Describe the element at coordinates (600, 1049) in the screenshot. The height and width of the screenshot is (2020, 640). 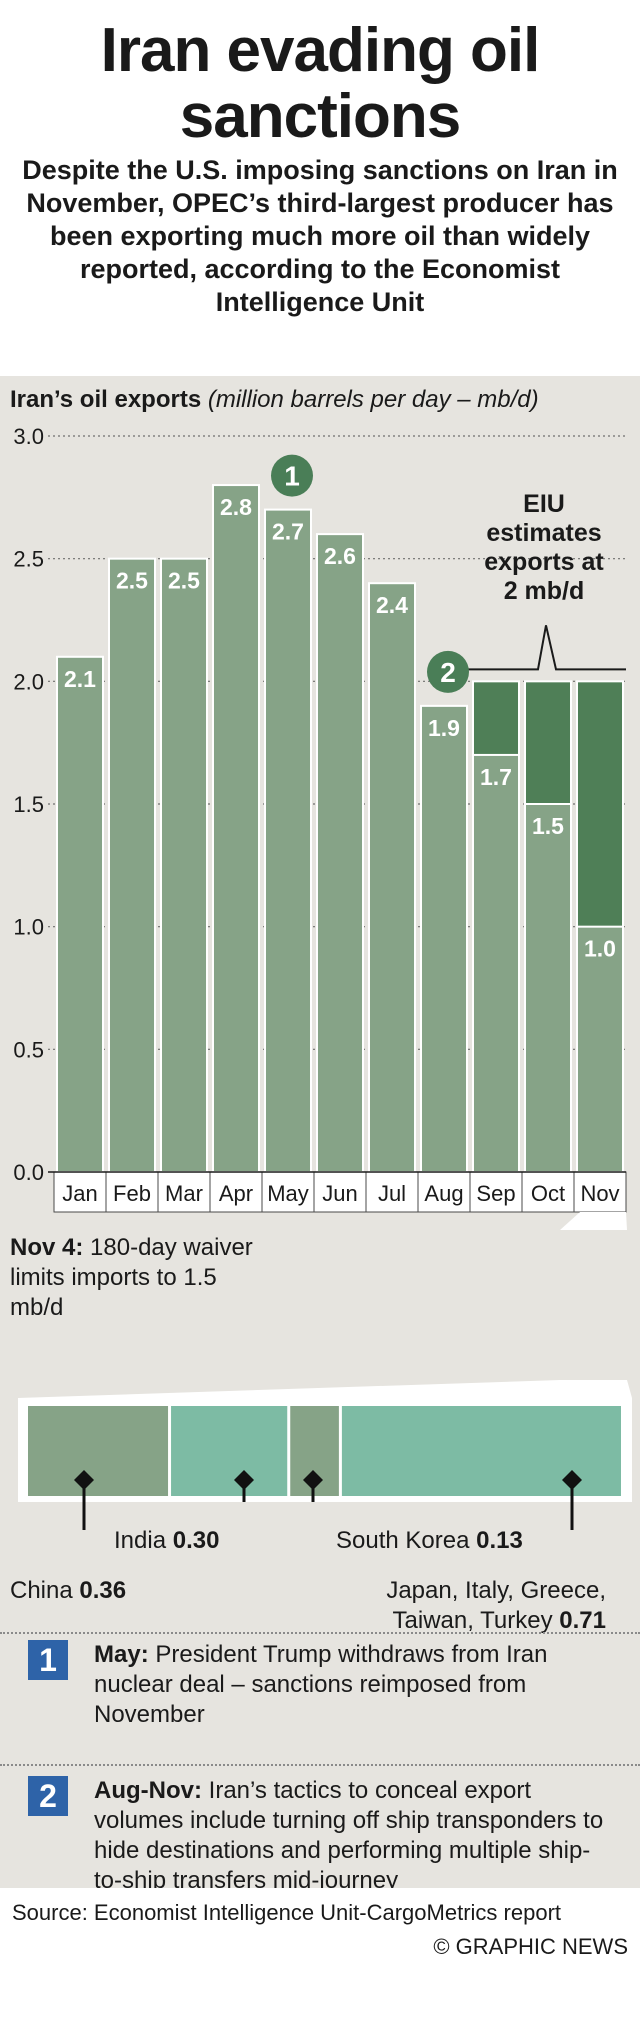
I see `bar-nov` at that location.